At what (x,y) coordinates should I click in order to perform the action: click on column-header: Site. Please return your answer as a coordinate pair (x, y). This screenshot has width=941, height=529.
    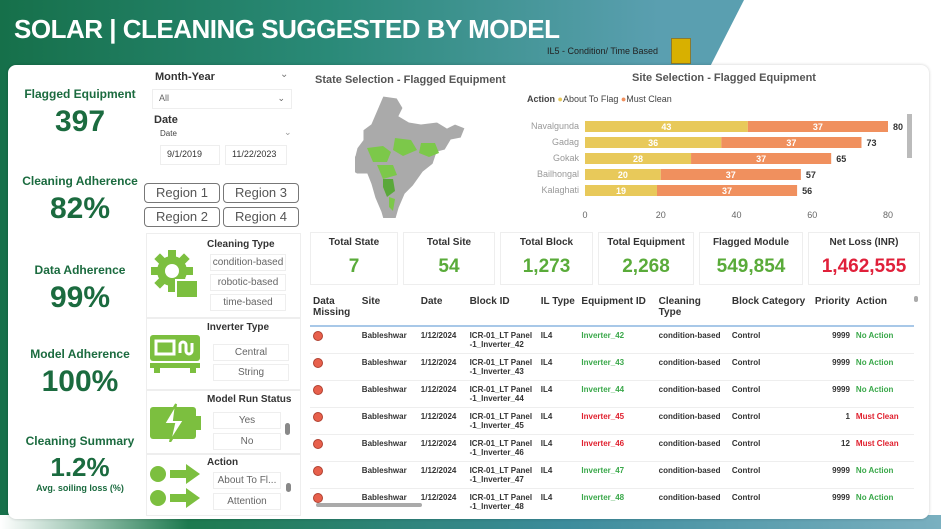
    Looking at the image, I should click on (388, 309).